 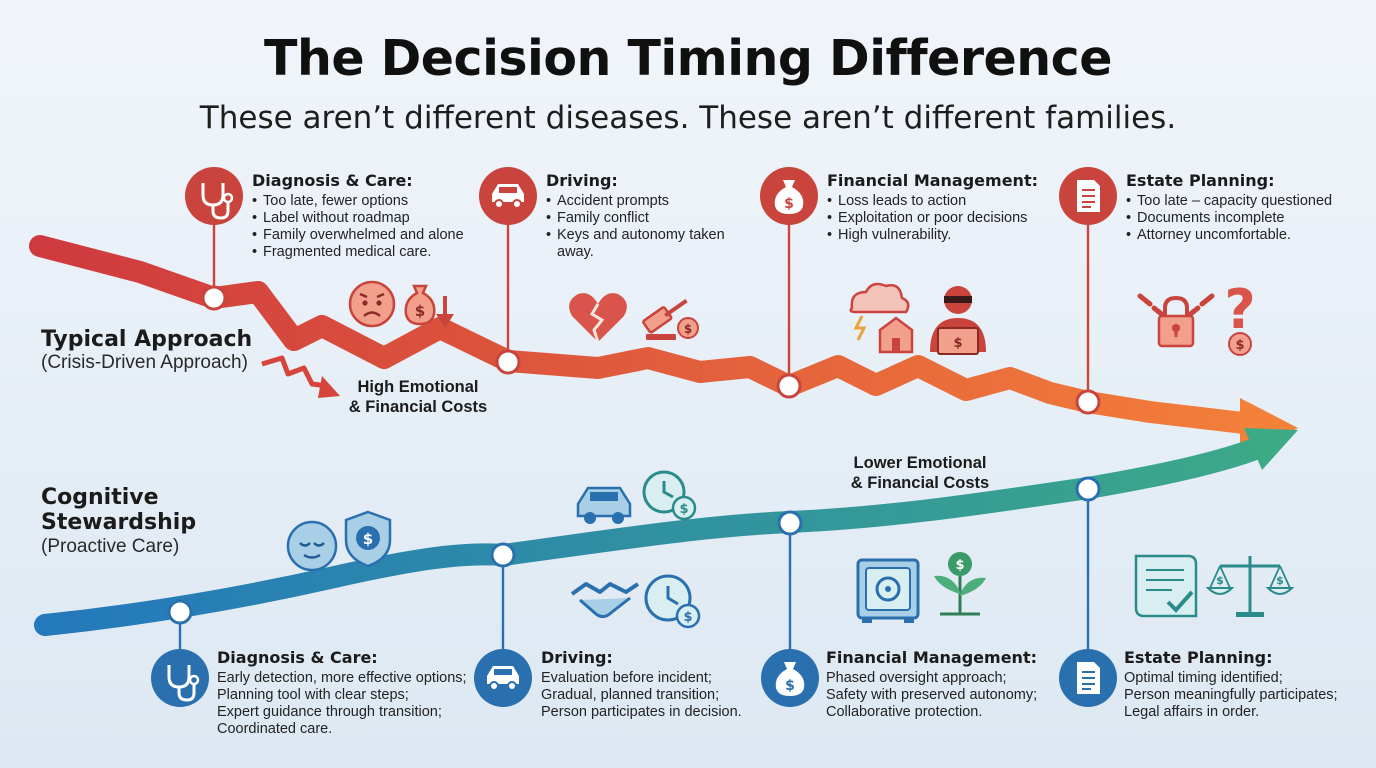 What do you see at coordinates (881, 318) in the screenshot?
I see `storm-house-icon` at bounding box center [881, 318].